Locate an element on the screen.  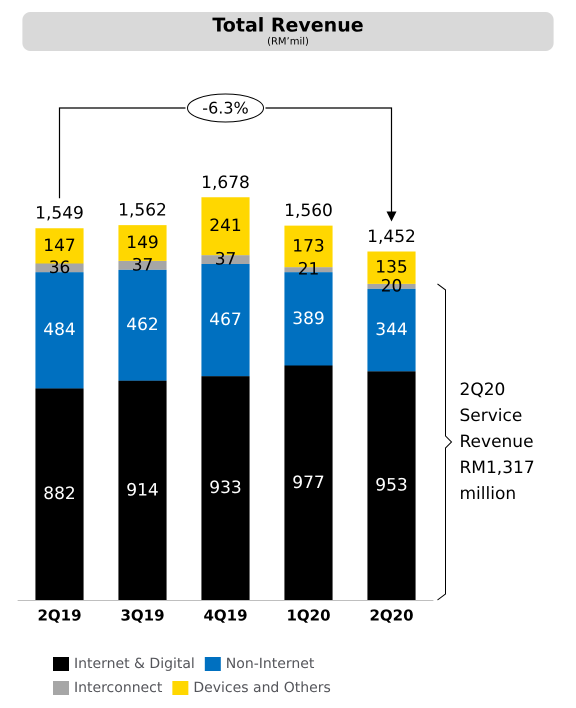
total-label: 1,562 is located at coordinates (142, 210).